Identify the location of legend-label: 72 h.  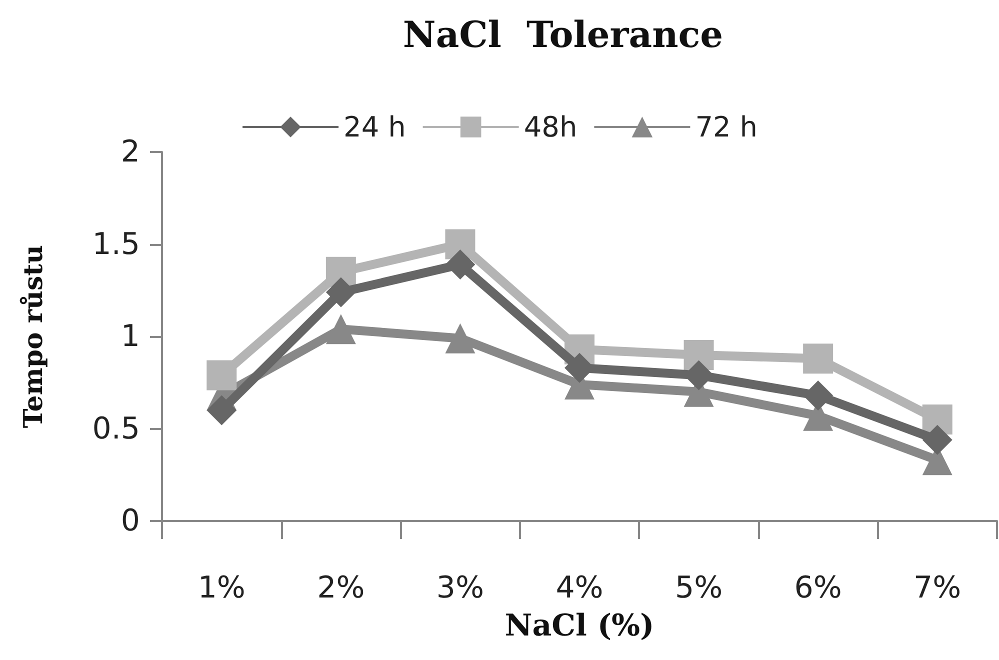
(726, 127).